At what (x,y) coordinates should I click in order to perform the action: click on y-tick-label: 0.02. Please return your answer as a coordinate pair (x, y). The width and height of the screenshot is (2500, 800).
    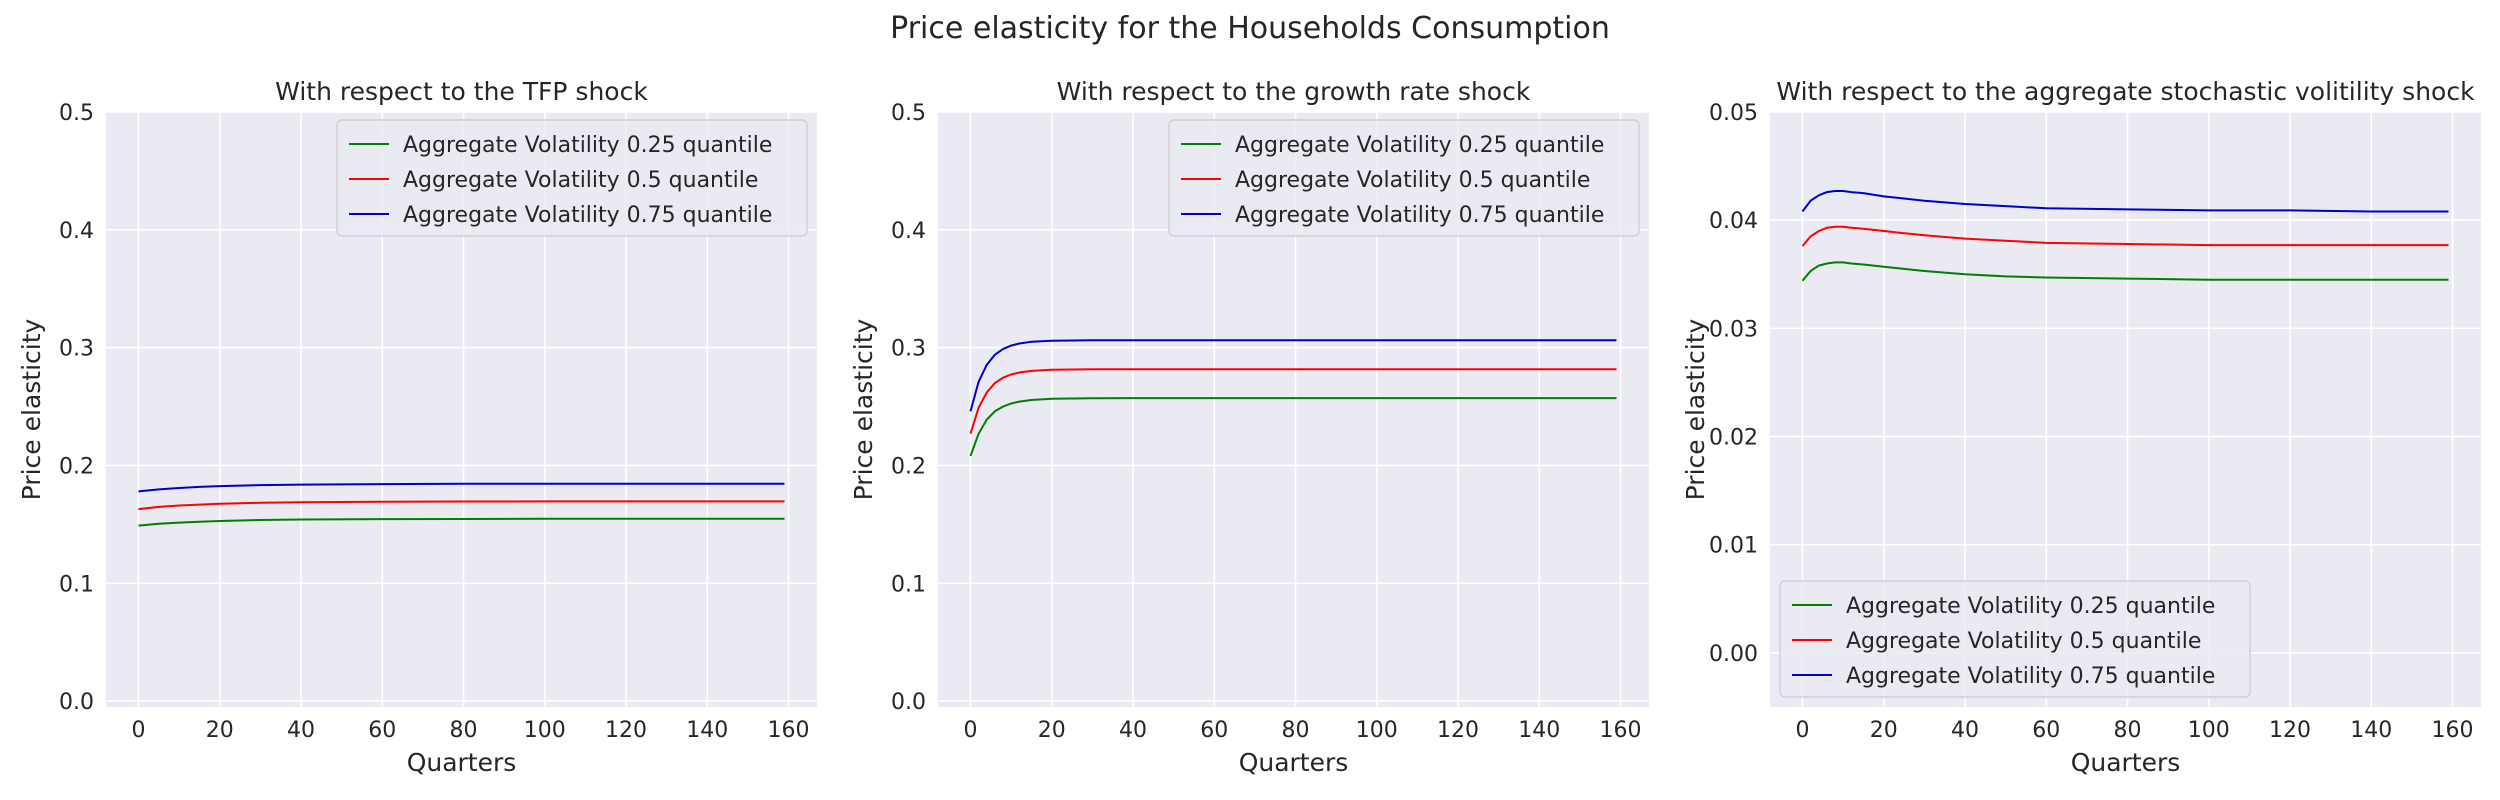
    Looking at the image, I should click on (1733, 438).